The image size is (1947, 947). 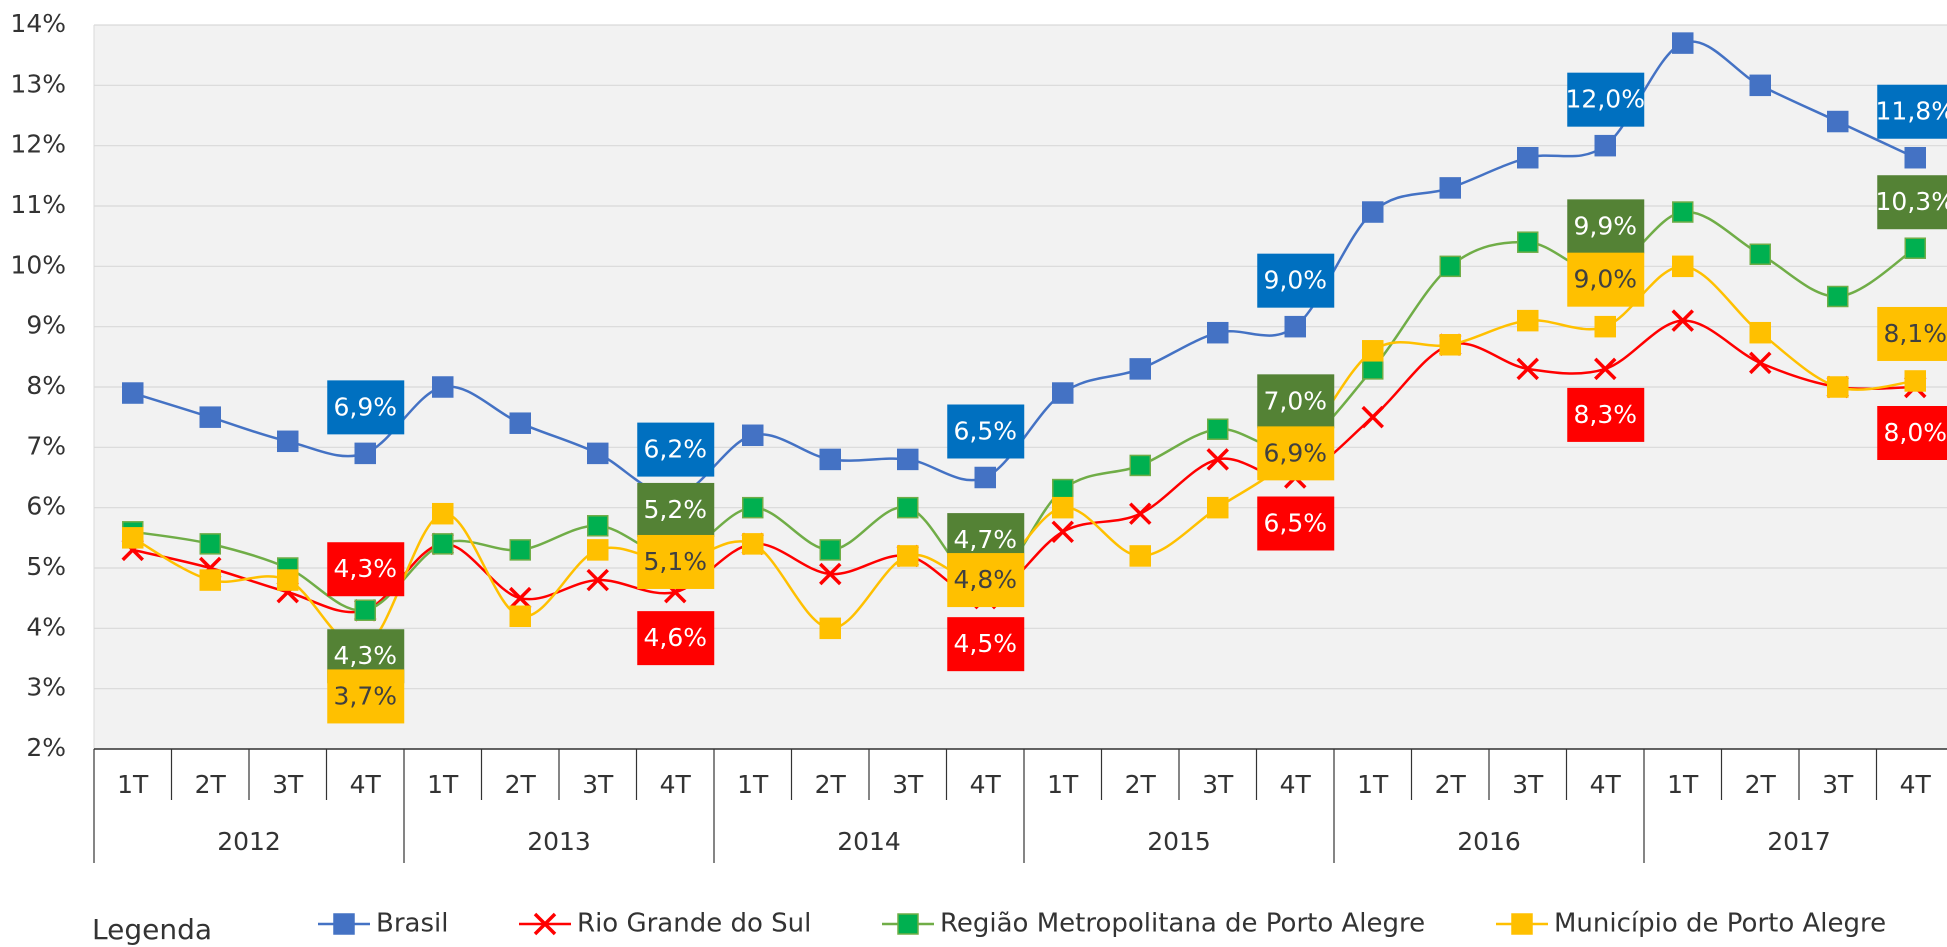 I want to click on y-tick-label: 14%, so click(x=38, y=23).